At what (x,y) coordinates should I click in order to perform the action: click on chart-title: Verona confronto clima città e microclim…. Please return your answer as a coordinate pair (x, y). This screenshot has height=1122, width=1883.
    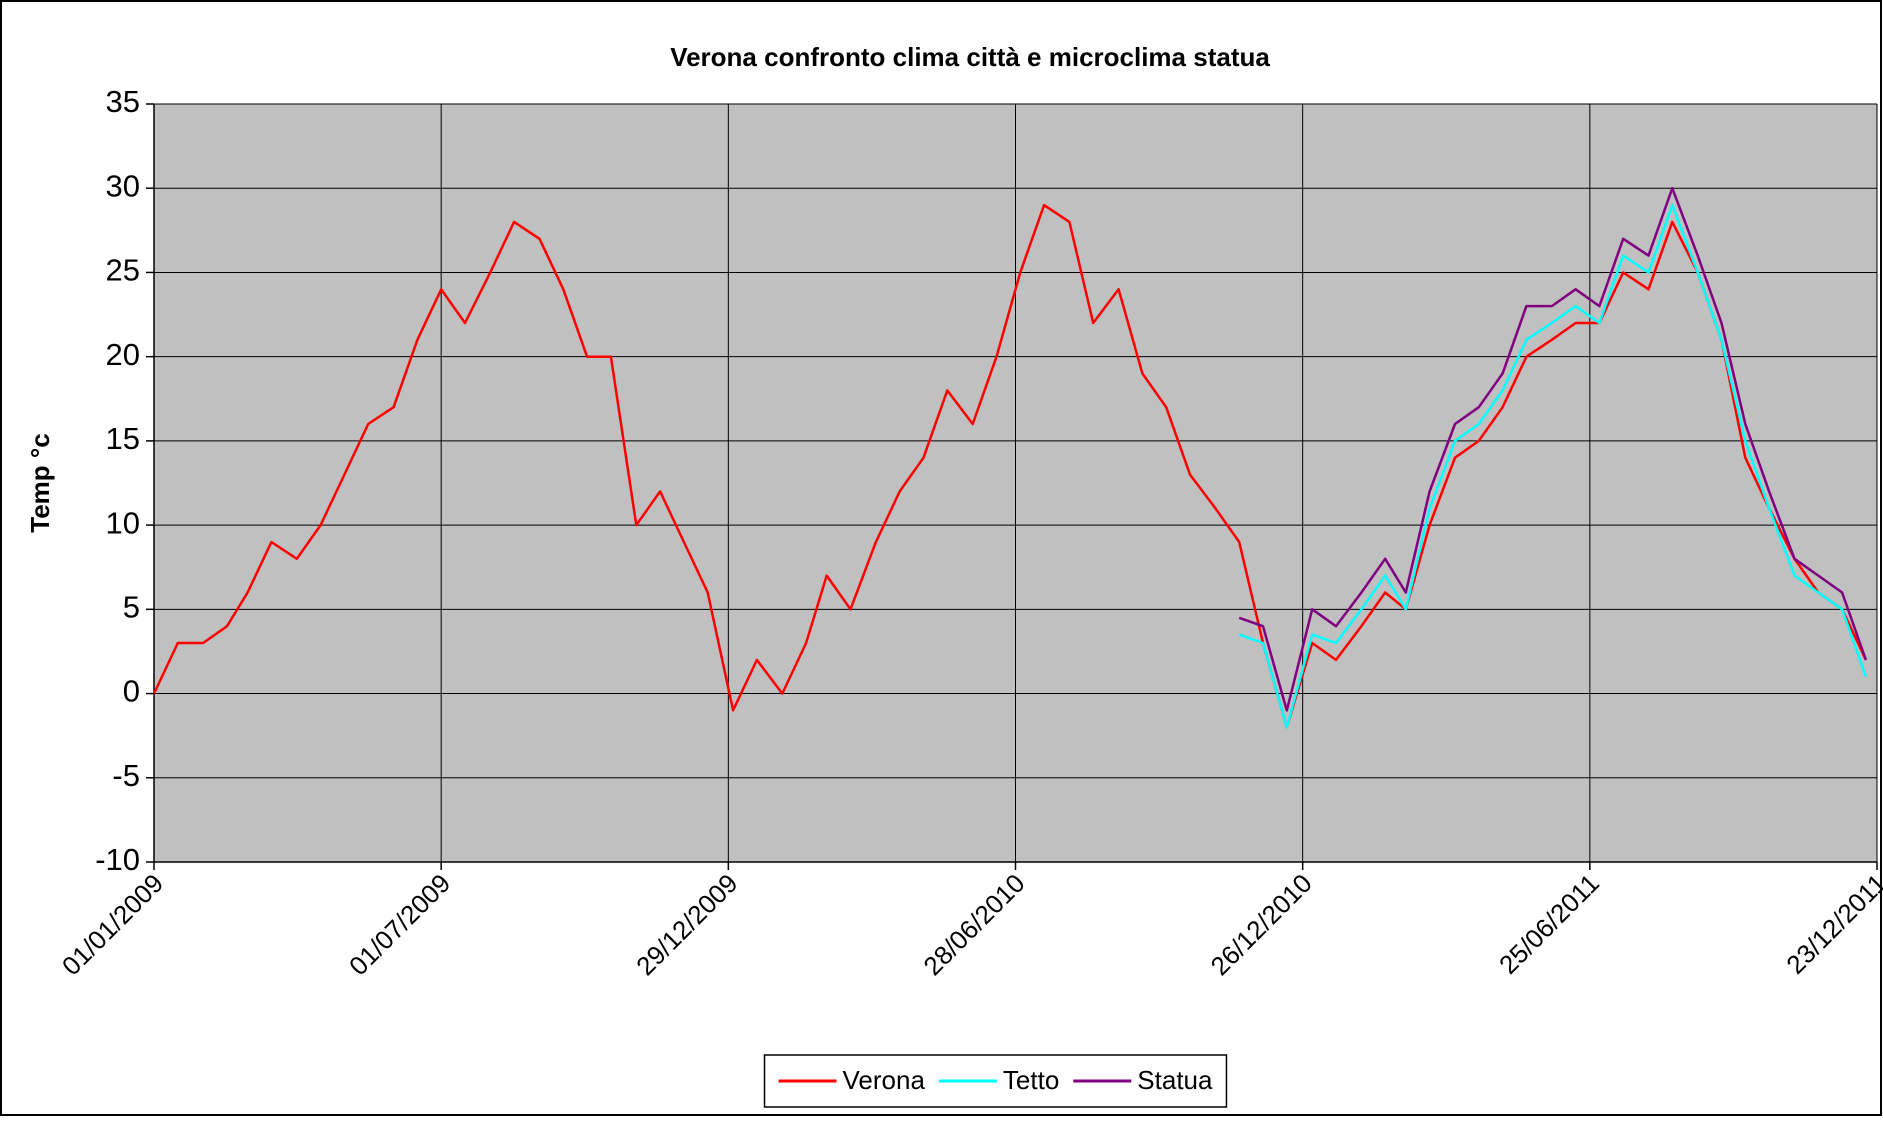
    Looking at the image, I should click on (970, 57).